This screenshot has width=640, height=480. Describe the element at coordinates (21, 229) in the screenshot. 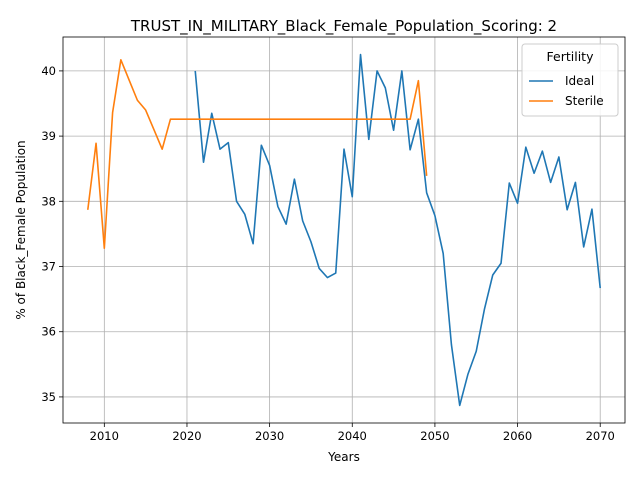

I see `y-axis-label: % of Black_Female Population` at that location.